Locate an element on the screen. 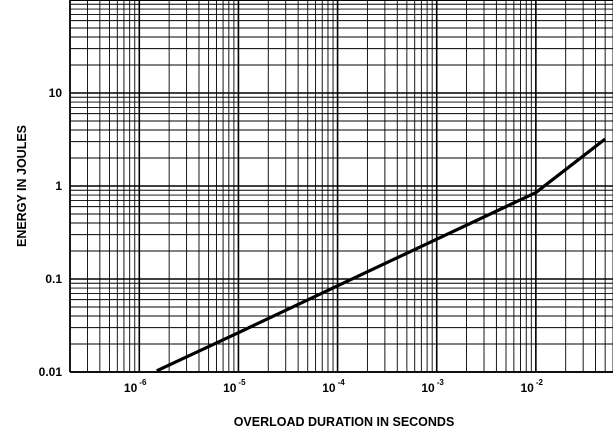 This screenshot has height=432, width=613. y-tick-label: 10 is located at coordinates (56, 93).